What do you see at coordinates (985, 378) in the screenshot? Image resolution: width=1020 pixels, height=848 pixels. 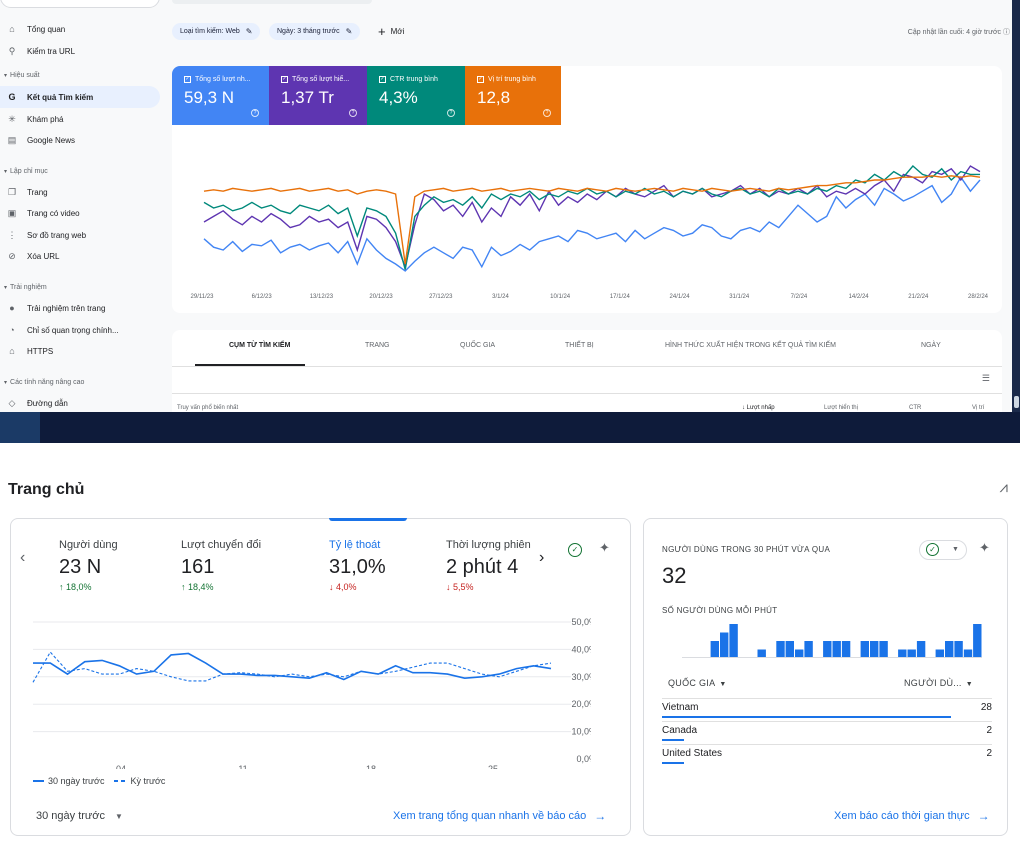 I see `filter-rows-icon: ☰` at bounding box center [985, 378].